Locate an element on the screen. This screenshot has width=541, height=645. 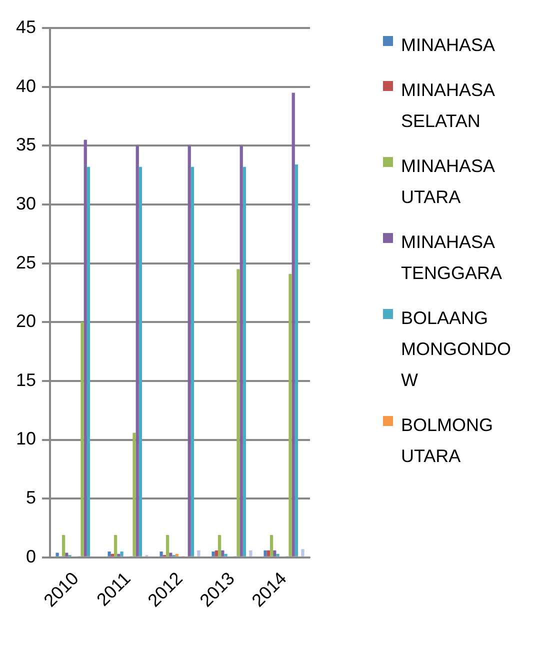
y-tick-label: 40 is located at coordinates (26, 86).